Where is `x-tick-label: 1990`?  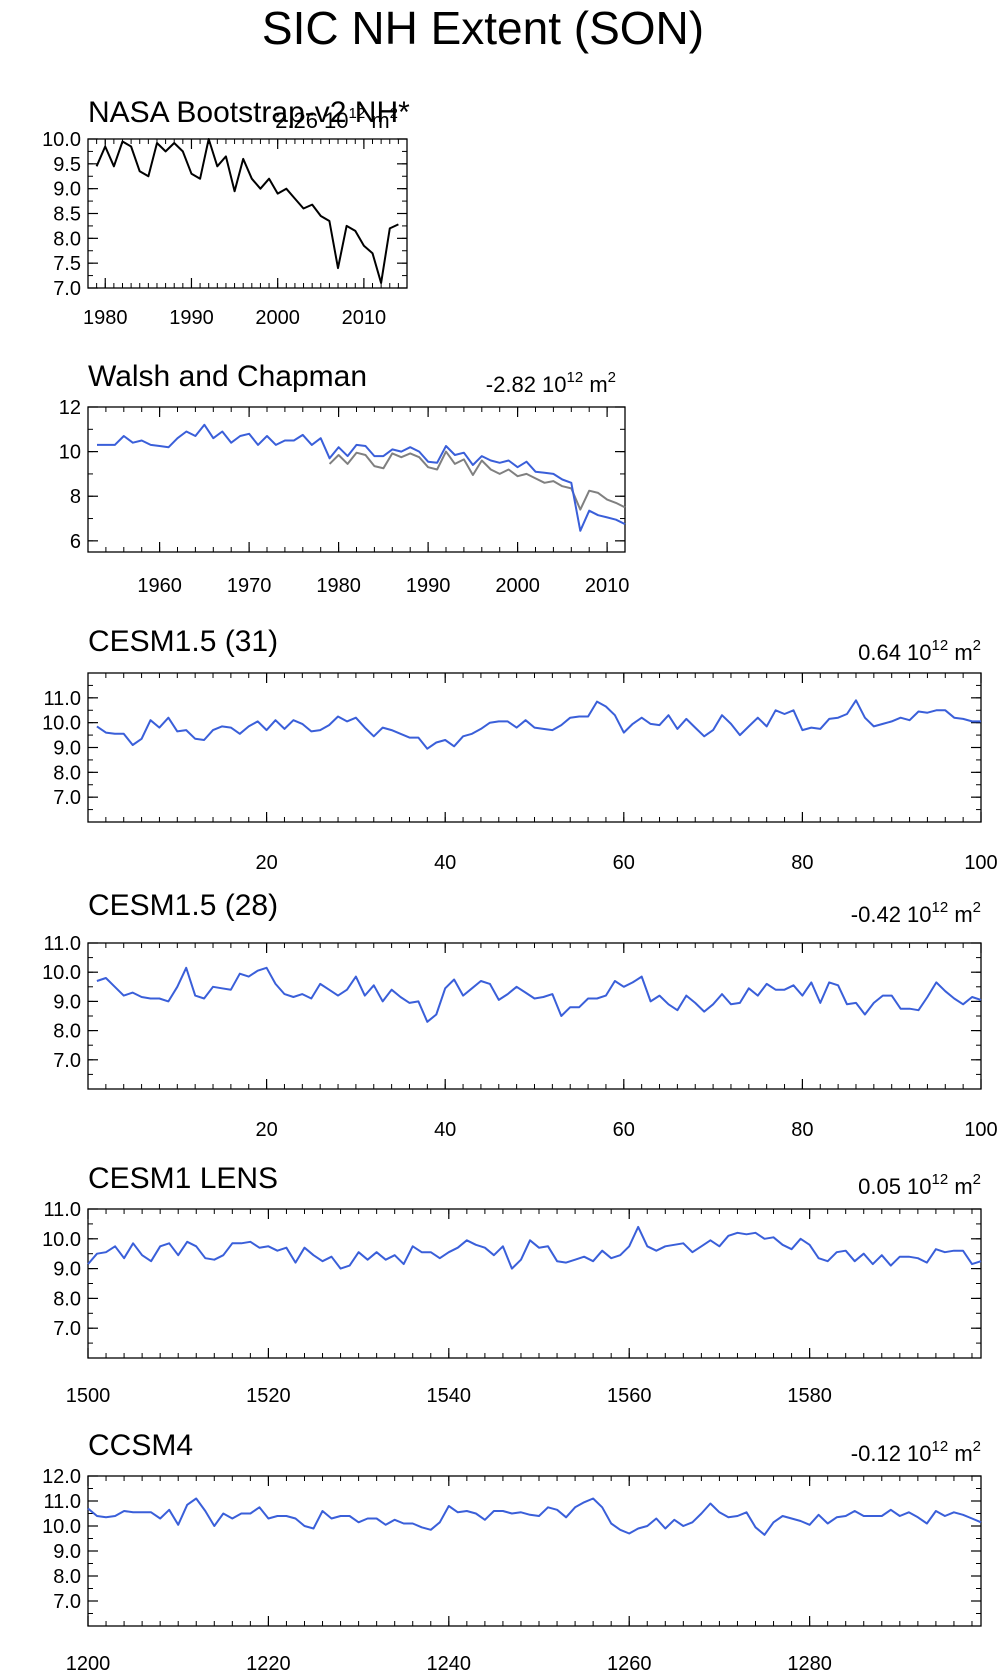
x-tick-label: 1990 is located at coordinates (428, 586).